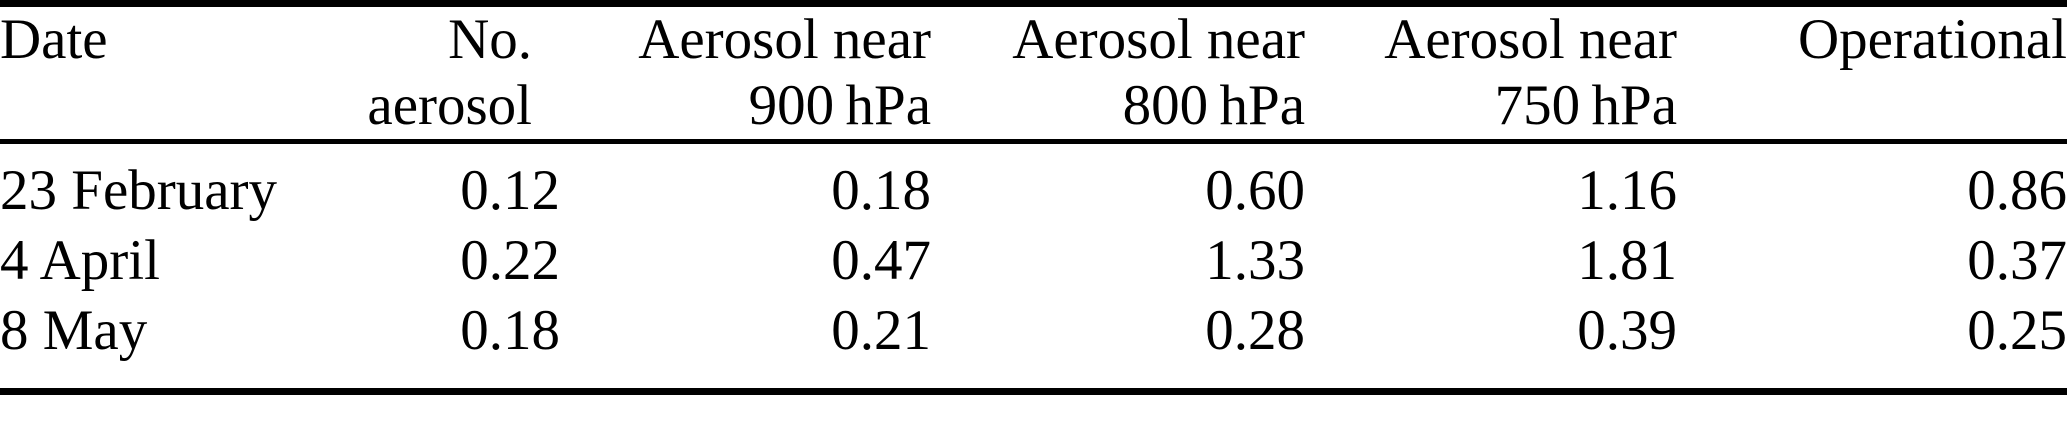 The image size is (2067, 433). Describe the element at coordinates (490, 39) in the screenshot. I see `header-line: No.` at that location.